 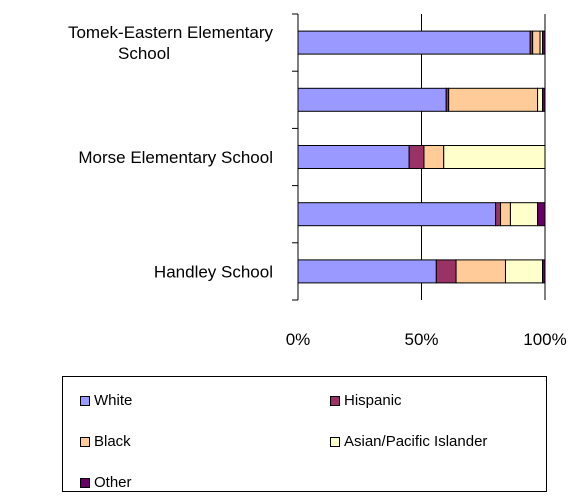 I want to click on x-tick-label-2: 100%, so click(x=544, y=339).